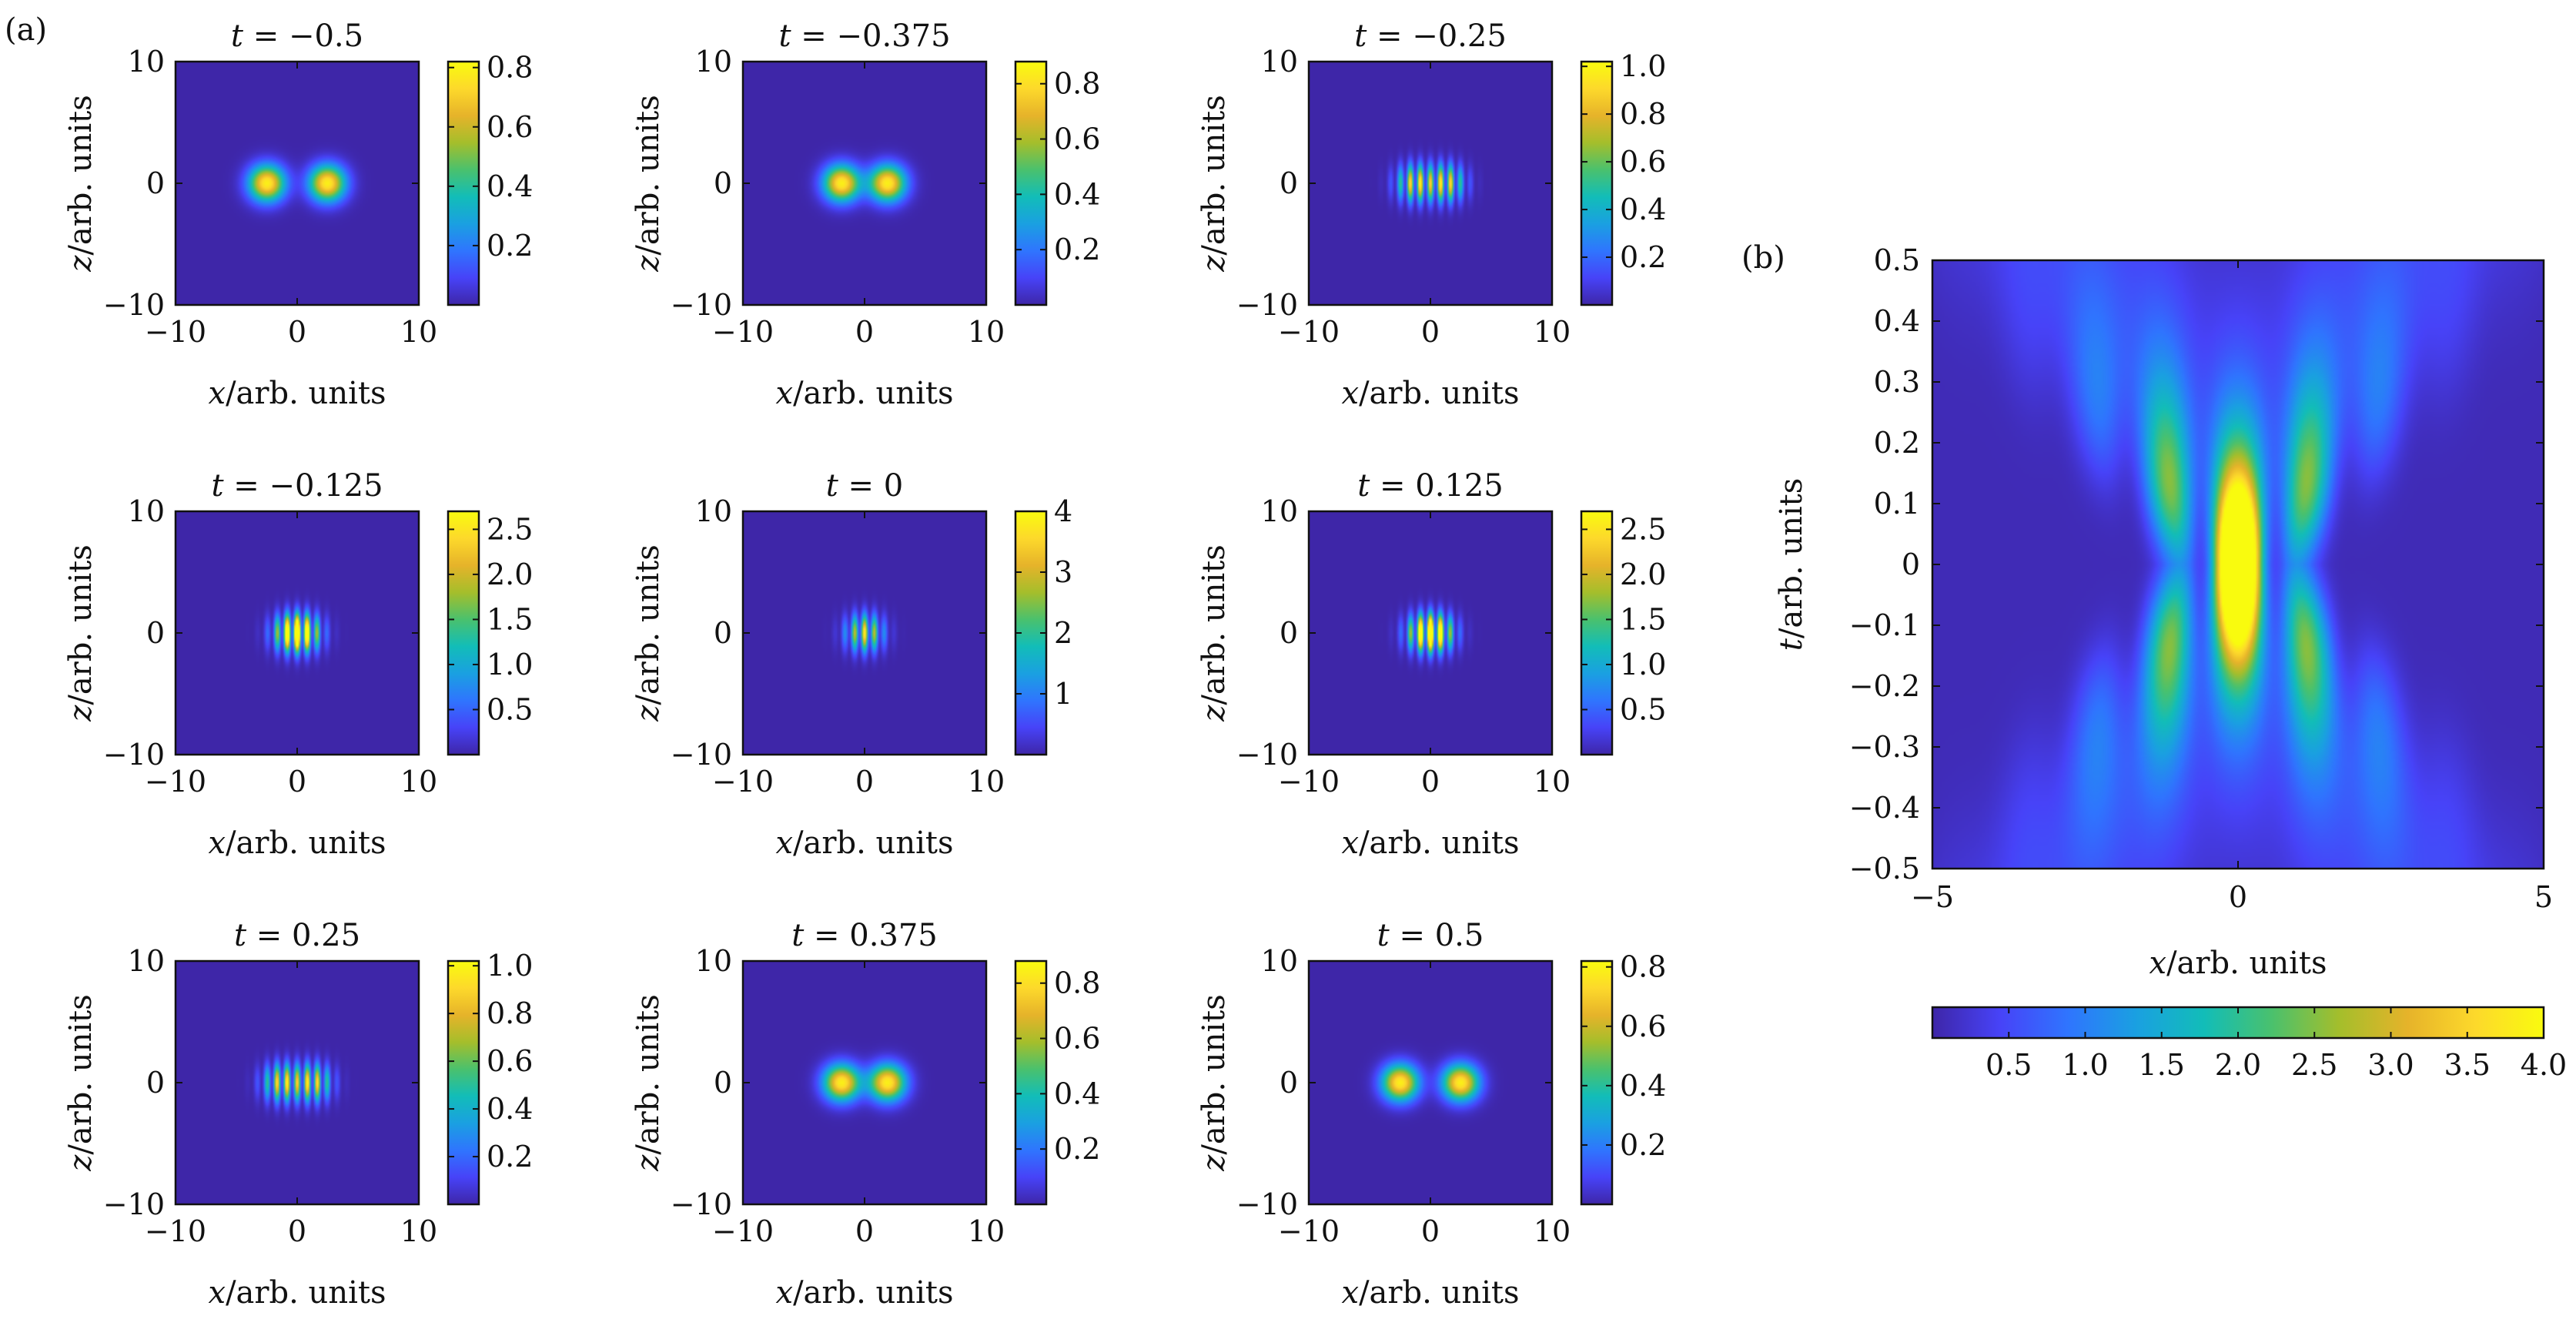 This screenshot has height=1326, width=2576. Describe the element at coordinates (1063, 633) in the screenshot. I see `colorbar-tick-label: 2` at that location.